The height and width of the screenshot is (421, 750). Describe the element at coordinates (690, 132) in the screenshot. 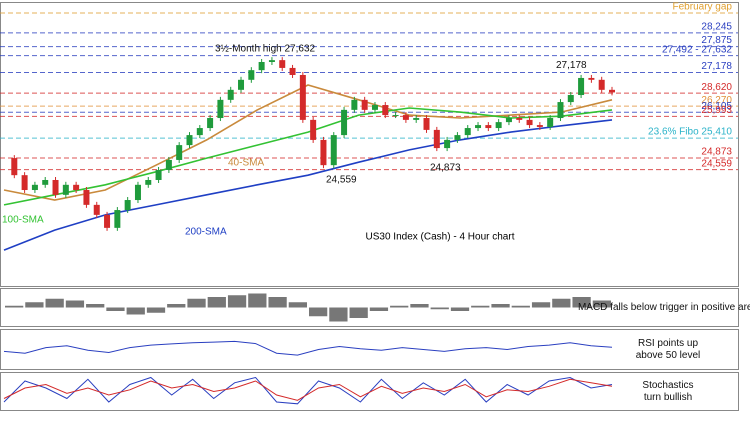

I see `level-label: 23.6% Fibo 25,410` at that location.